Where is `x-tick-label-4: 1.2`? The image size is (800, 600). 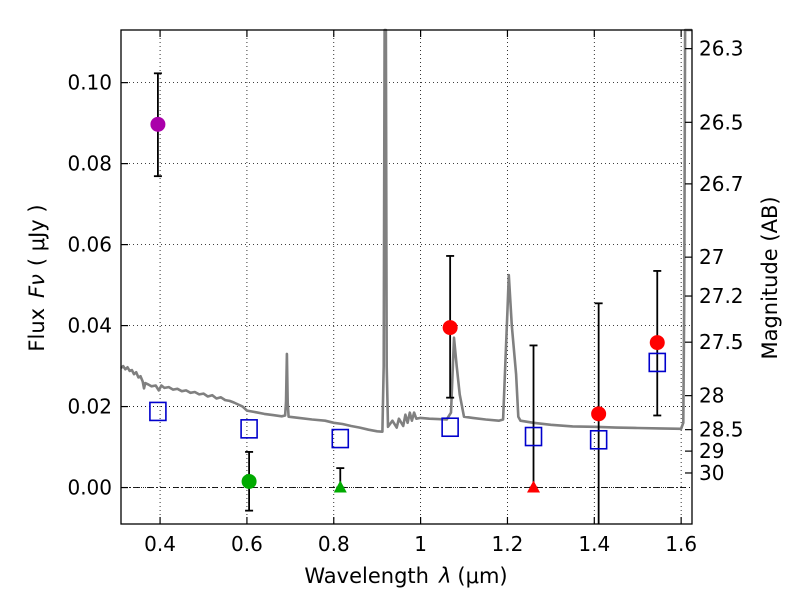
x-tick-label-4: 1.2 is located at coordinates (508, 544).